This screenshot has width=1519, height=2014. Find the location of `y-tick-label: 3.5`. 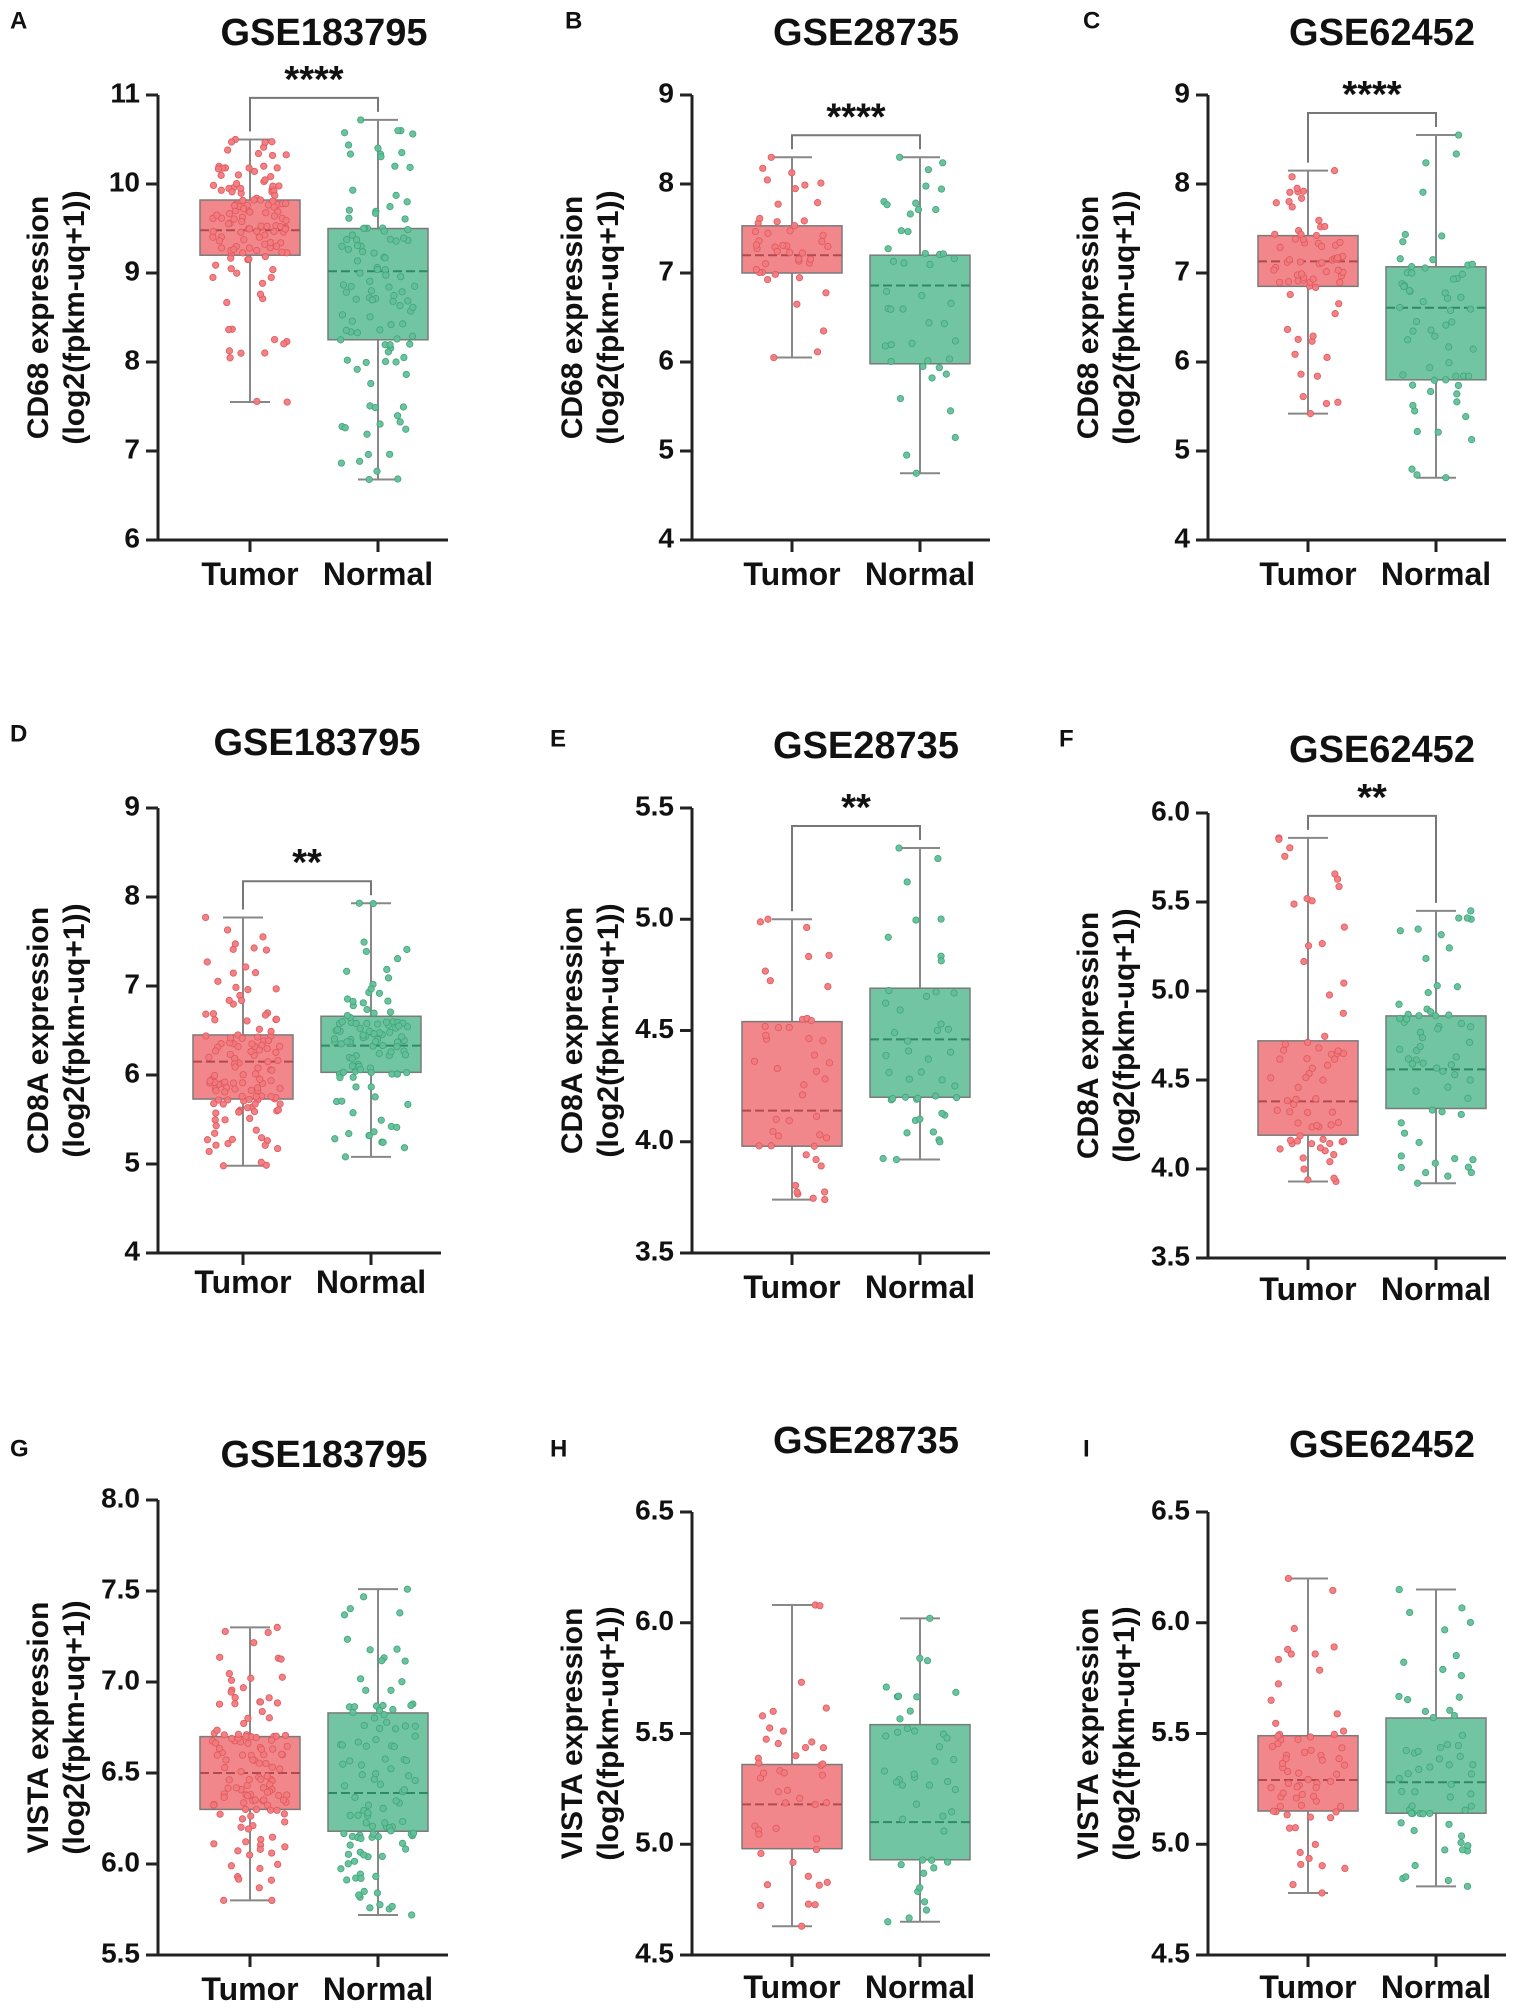

y-tick-label: 3.5 is located at coordinates (654, 1250).